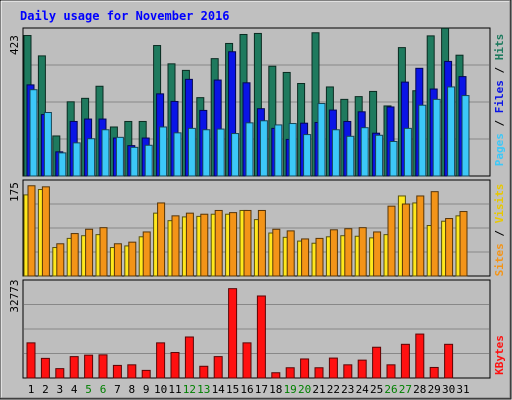 This screenshot has height=400, width=512. What do you see at coordinates (125, 16) in the screenshot?
I see `chart-title: Daily usage for November 2016` at bounding box center [125, 16].